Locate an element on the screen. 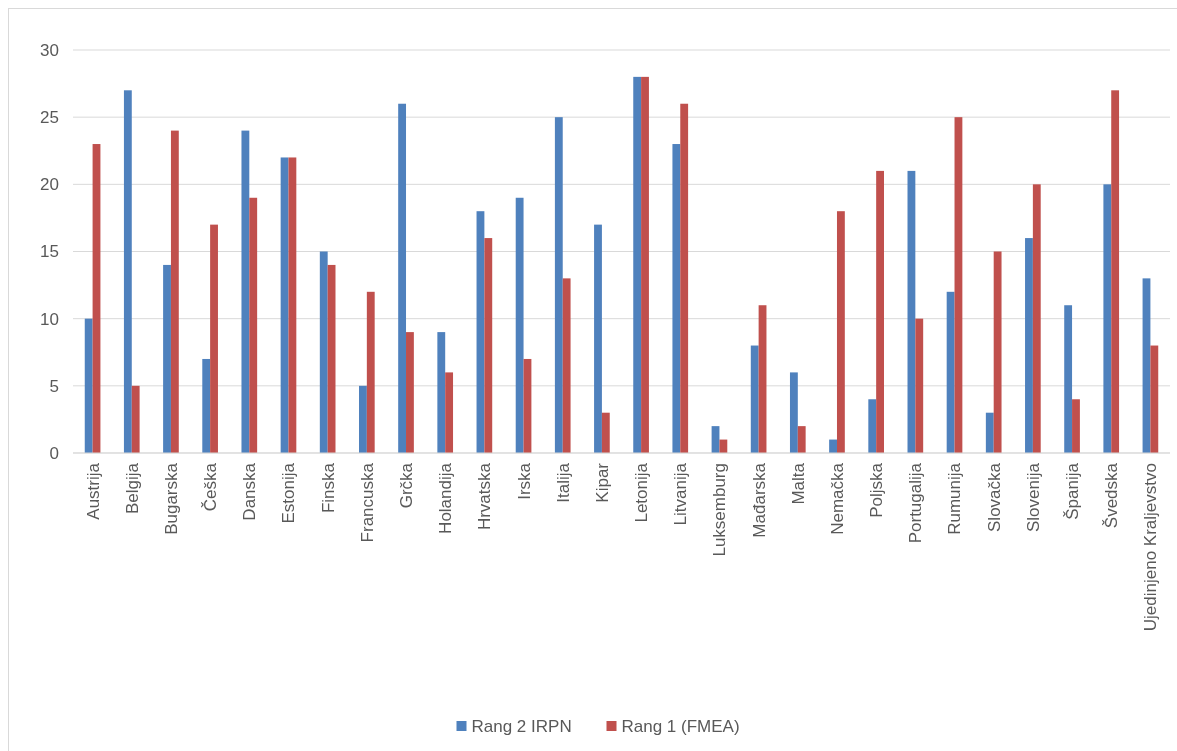 This screenshot has width=1177, height=751. legend-label: Rang 2 IRPN is located at coordinates (521, 726).